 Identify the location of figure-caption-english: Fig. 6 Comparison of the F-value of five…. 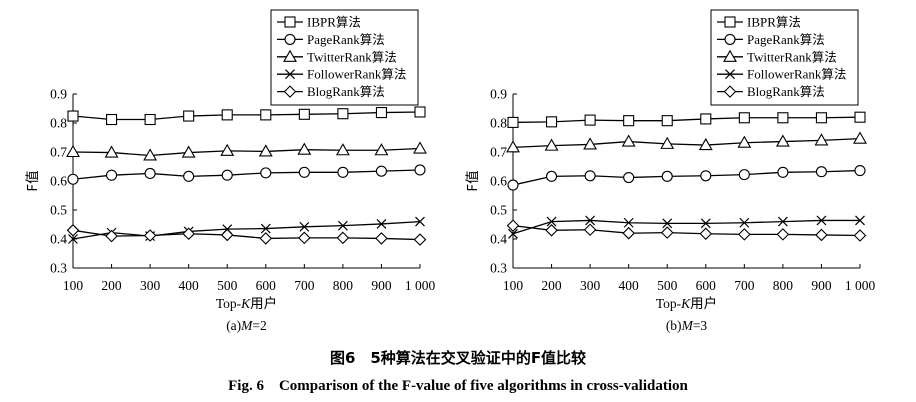
(458, 386).